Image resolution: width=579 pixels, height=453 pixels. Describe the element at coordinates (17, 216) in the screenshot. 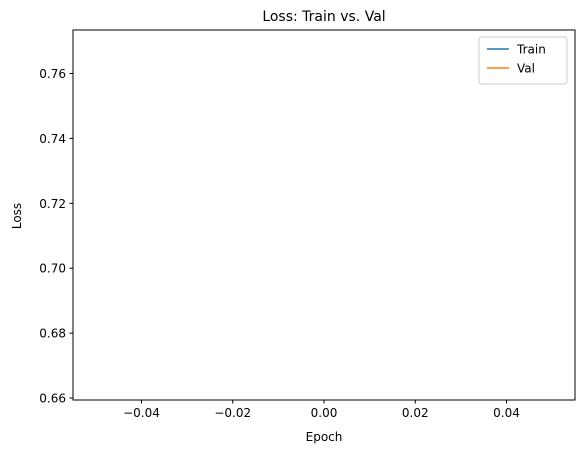

I see `y-axis-label: Loss` at that location.